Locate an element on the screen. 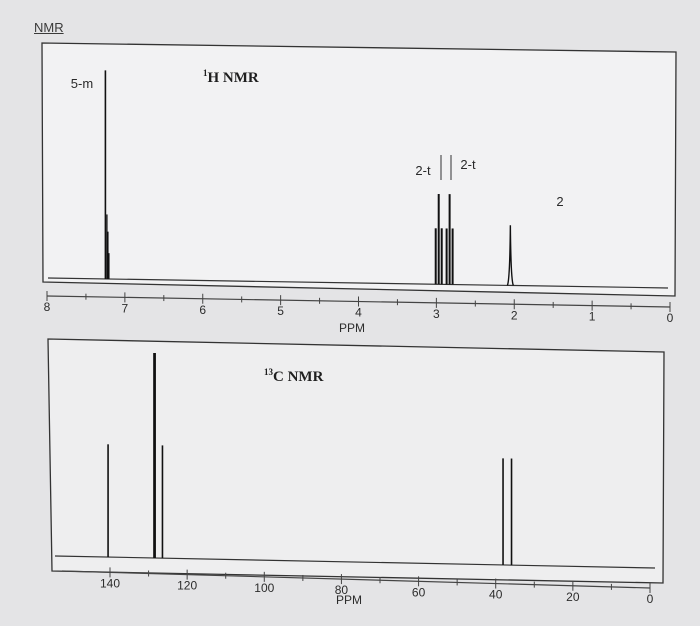  c-nmr-title-text: C NMR is located at coordinates (298, 377).